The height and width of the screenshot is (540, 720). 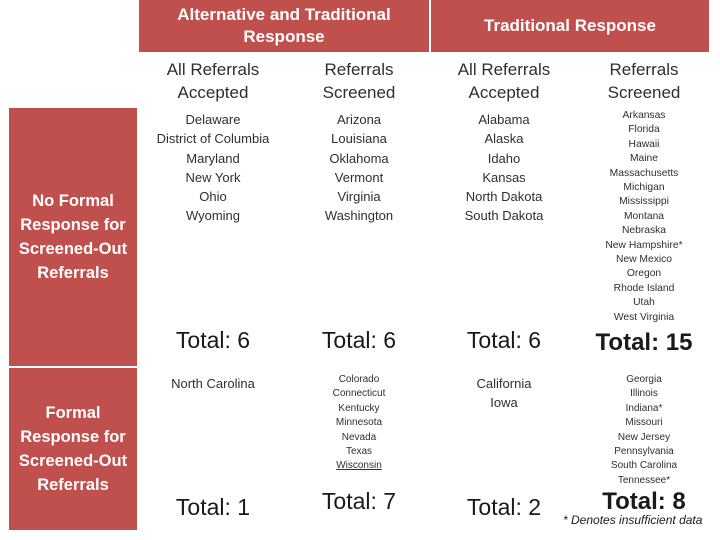 I want to click on list-item: Nebraska, so click(x=644, y=231).